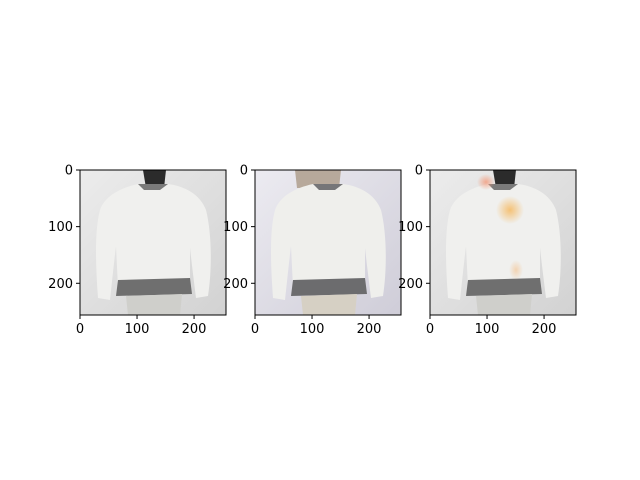 Image resolution: width=640 pixels, height=480 pixels. Describe the element at coordinates (500, 227) in the screenshot. I see `saliency-overlay` at that location.